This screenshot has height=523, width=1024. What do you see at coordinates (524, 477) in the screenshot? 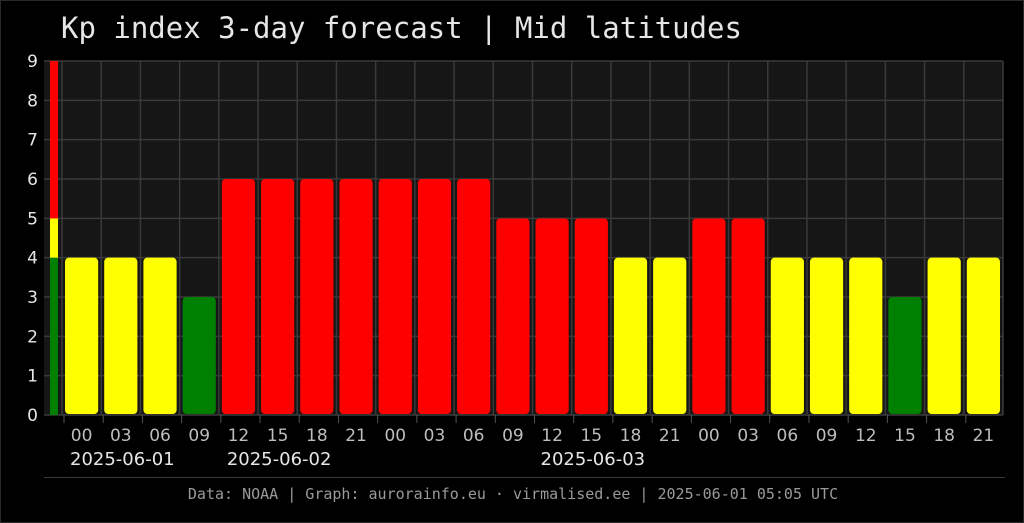
I see `footer-divider` at bounding box center [524, 477].